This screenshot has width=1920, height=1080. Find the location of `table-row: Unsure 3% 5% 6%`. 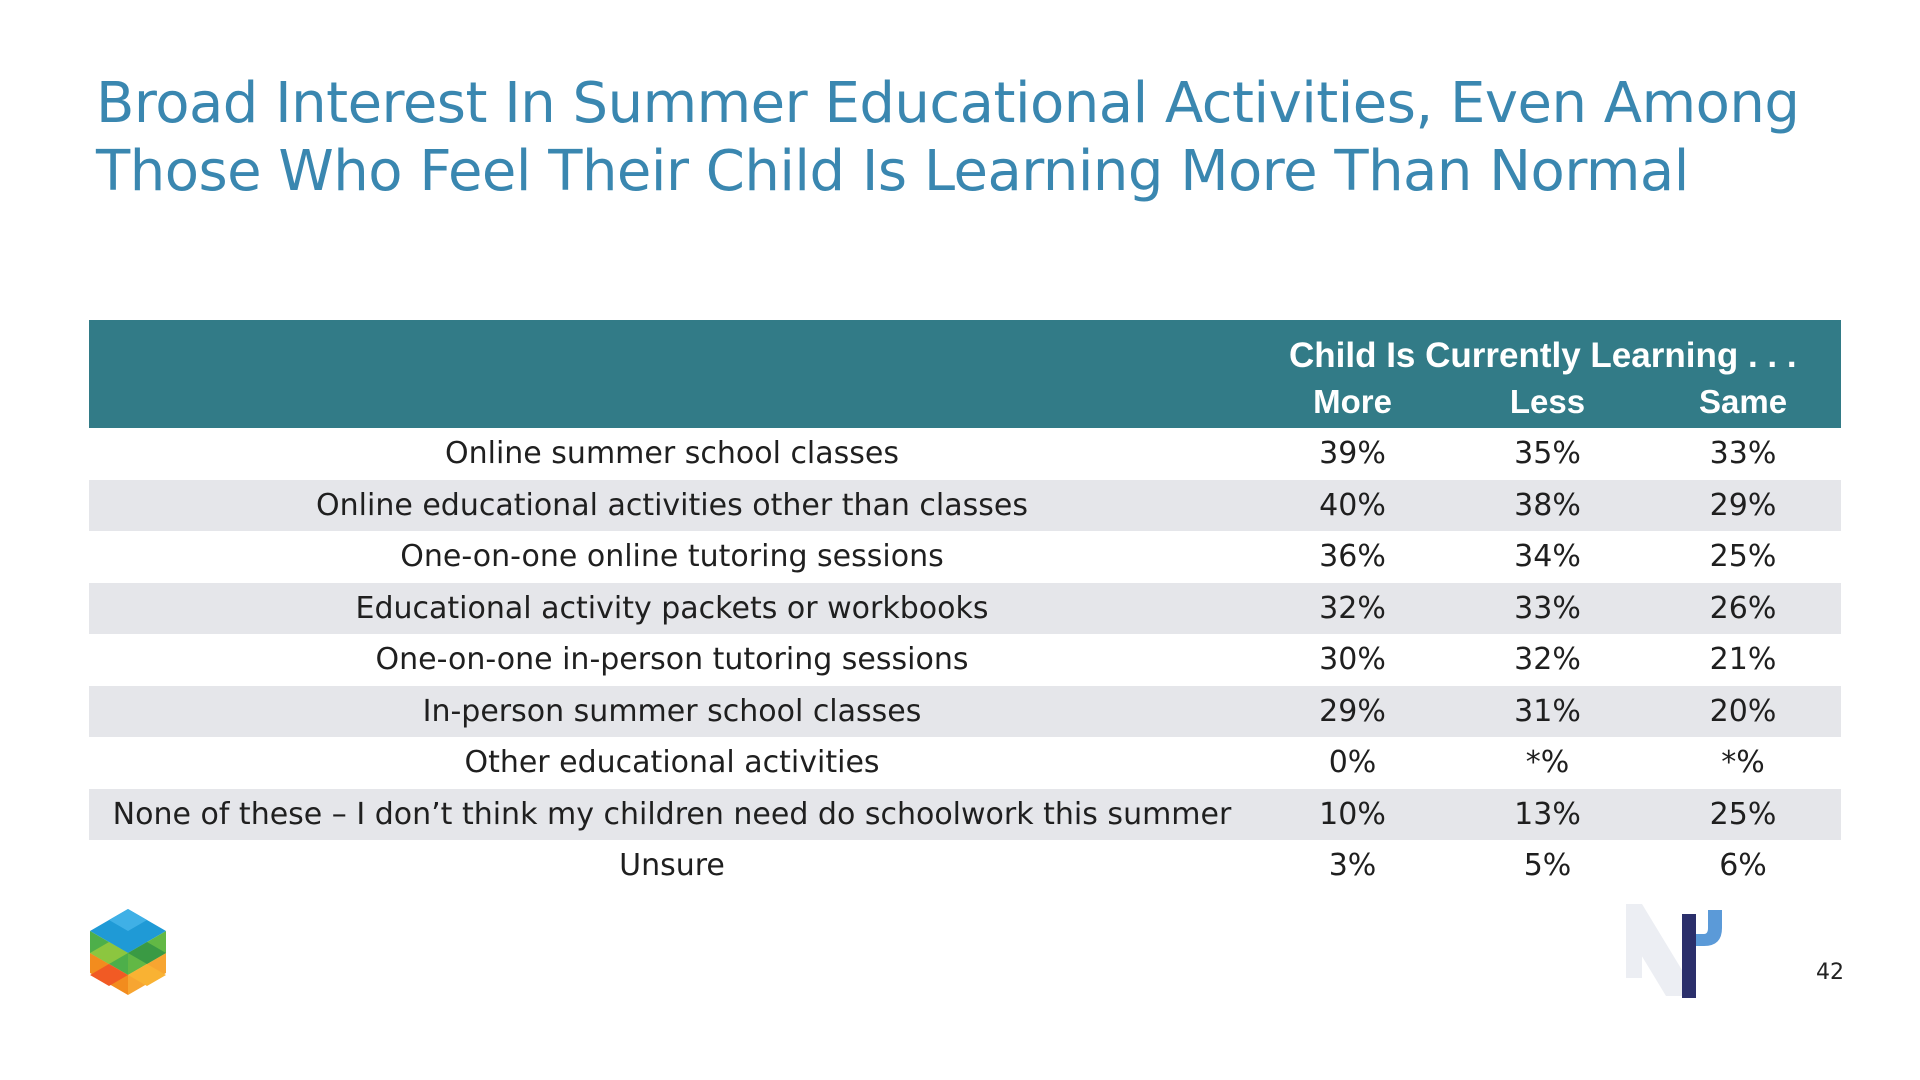

table-row: Unsure 3% 5% 6% is located at coordinates (965, 866).